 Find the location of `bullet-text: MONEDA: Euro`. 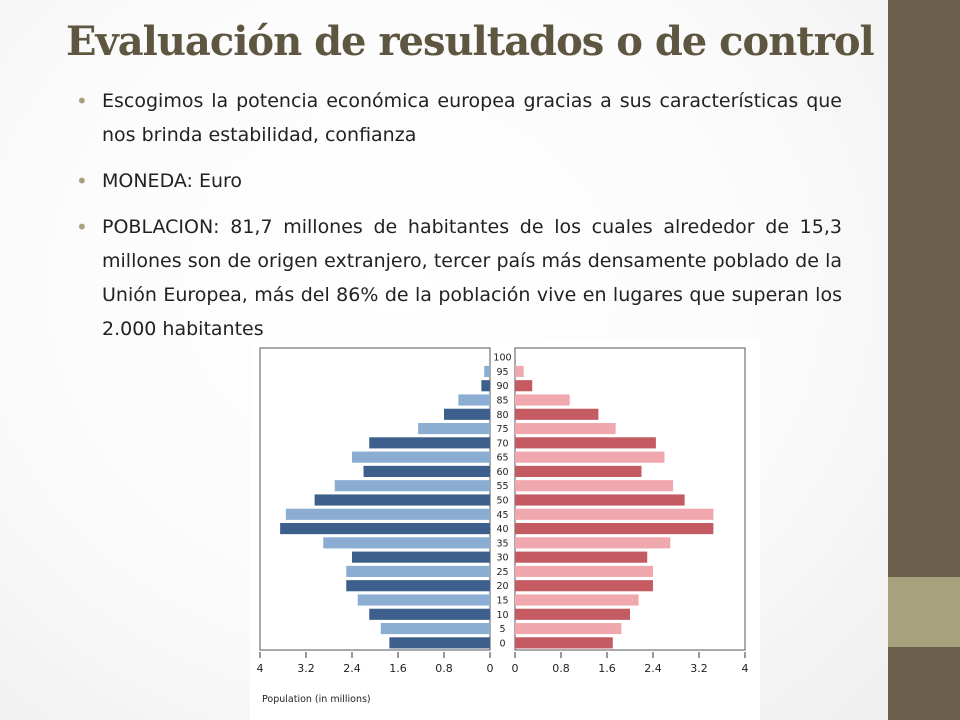

bullet-text: MONEDA: Euro is located at coordinates (172, 181).